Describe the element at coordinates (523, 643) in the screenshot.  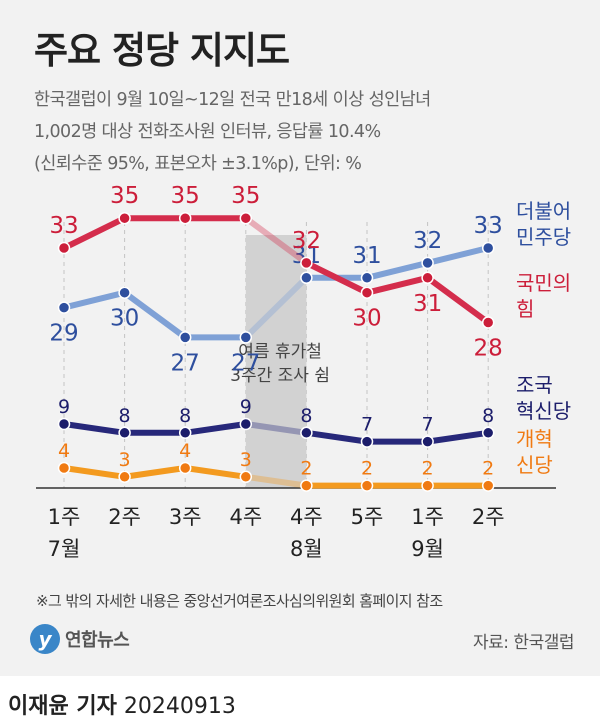
I see `source-label: 자료: 한국갤럽` at that location.